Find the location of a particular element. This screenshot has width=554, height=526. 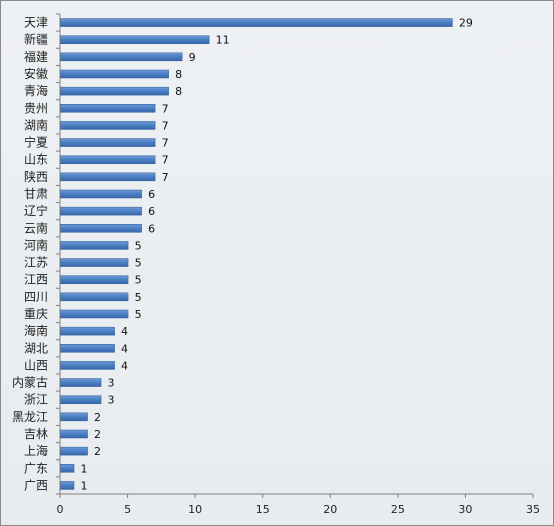

category-label: 吉林 is located at coordinates (36, 434).